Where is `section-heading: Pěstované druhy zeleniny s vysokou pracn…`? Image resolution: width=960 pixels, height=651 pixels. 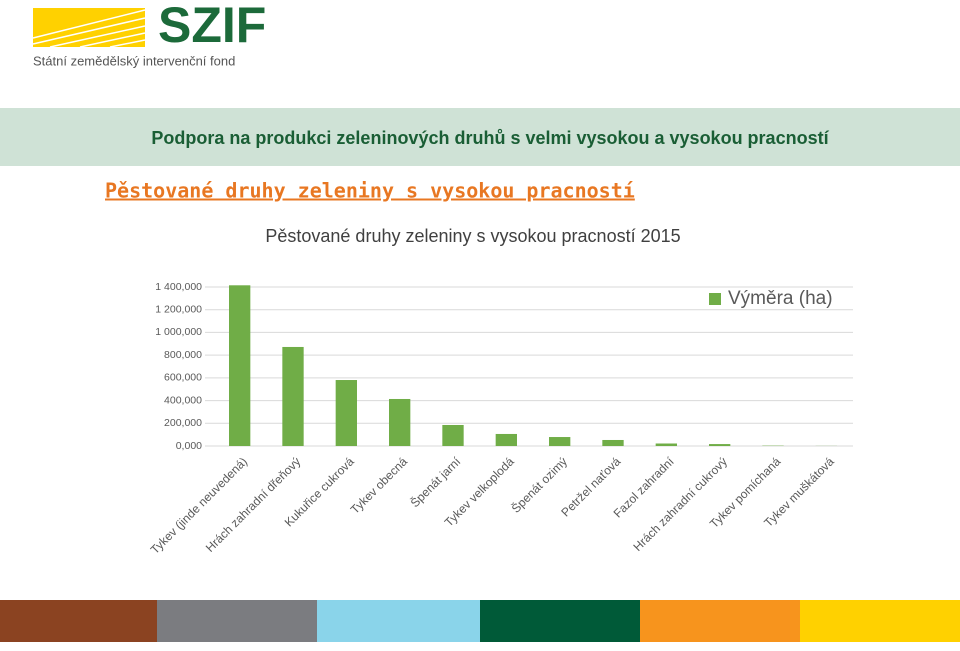
section-heading: Pěstované druhy zeleniny s vysokou pracn… is located at coordinates (370, 191).